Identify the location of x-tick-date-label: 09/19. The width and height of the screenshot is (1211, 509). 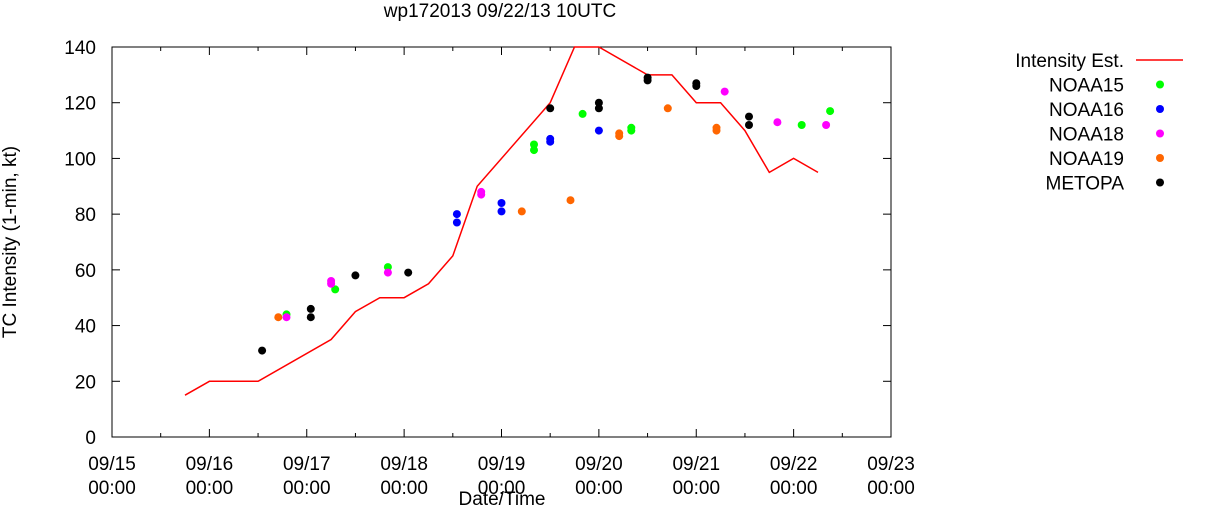
(502, 464).